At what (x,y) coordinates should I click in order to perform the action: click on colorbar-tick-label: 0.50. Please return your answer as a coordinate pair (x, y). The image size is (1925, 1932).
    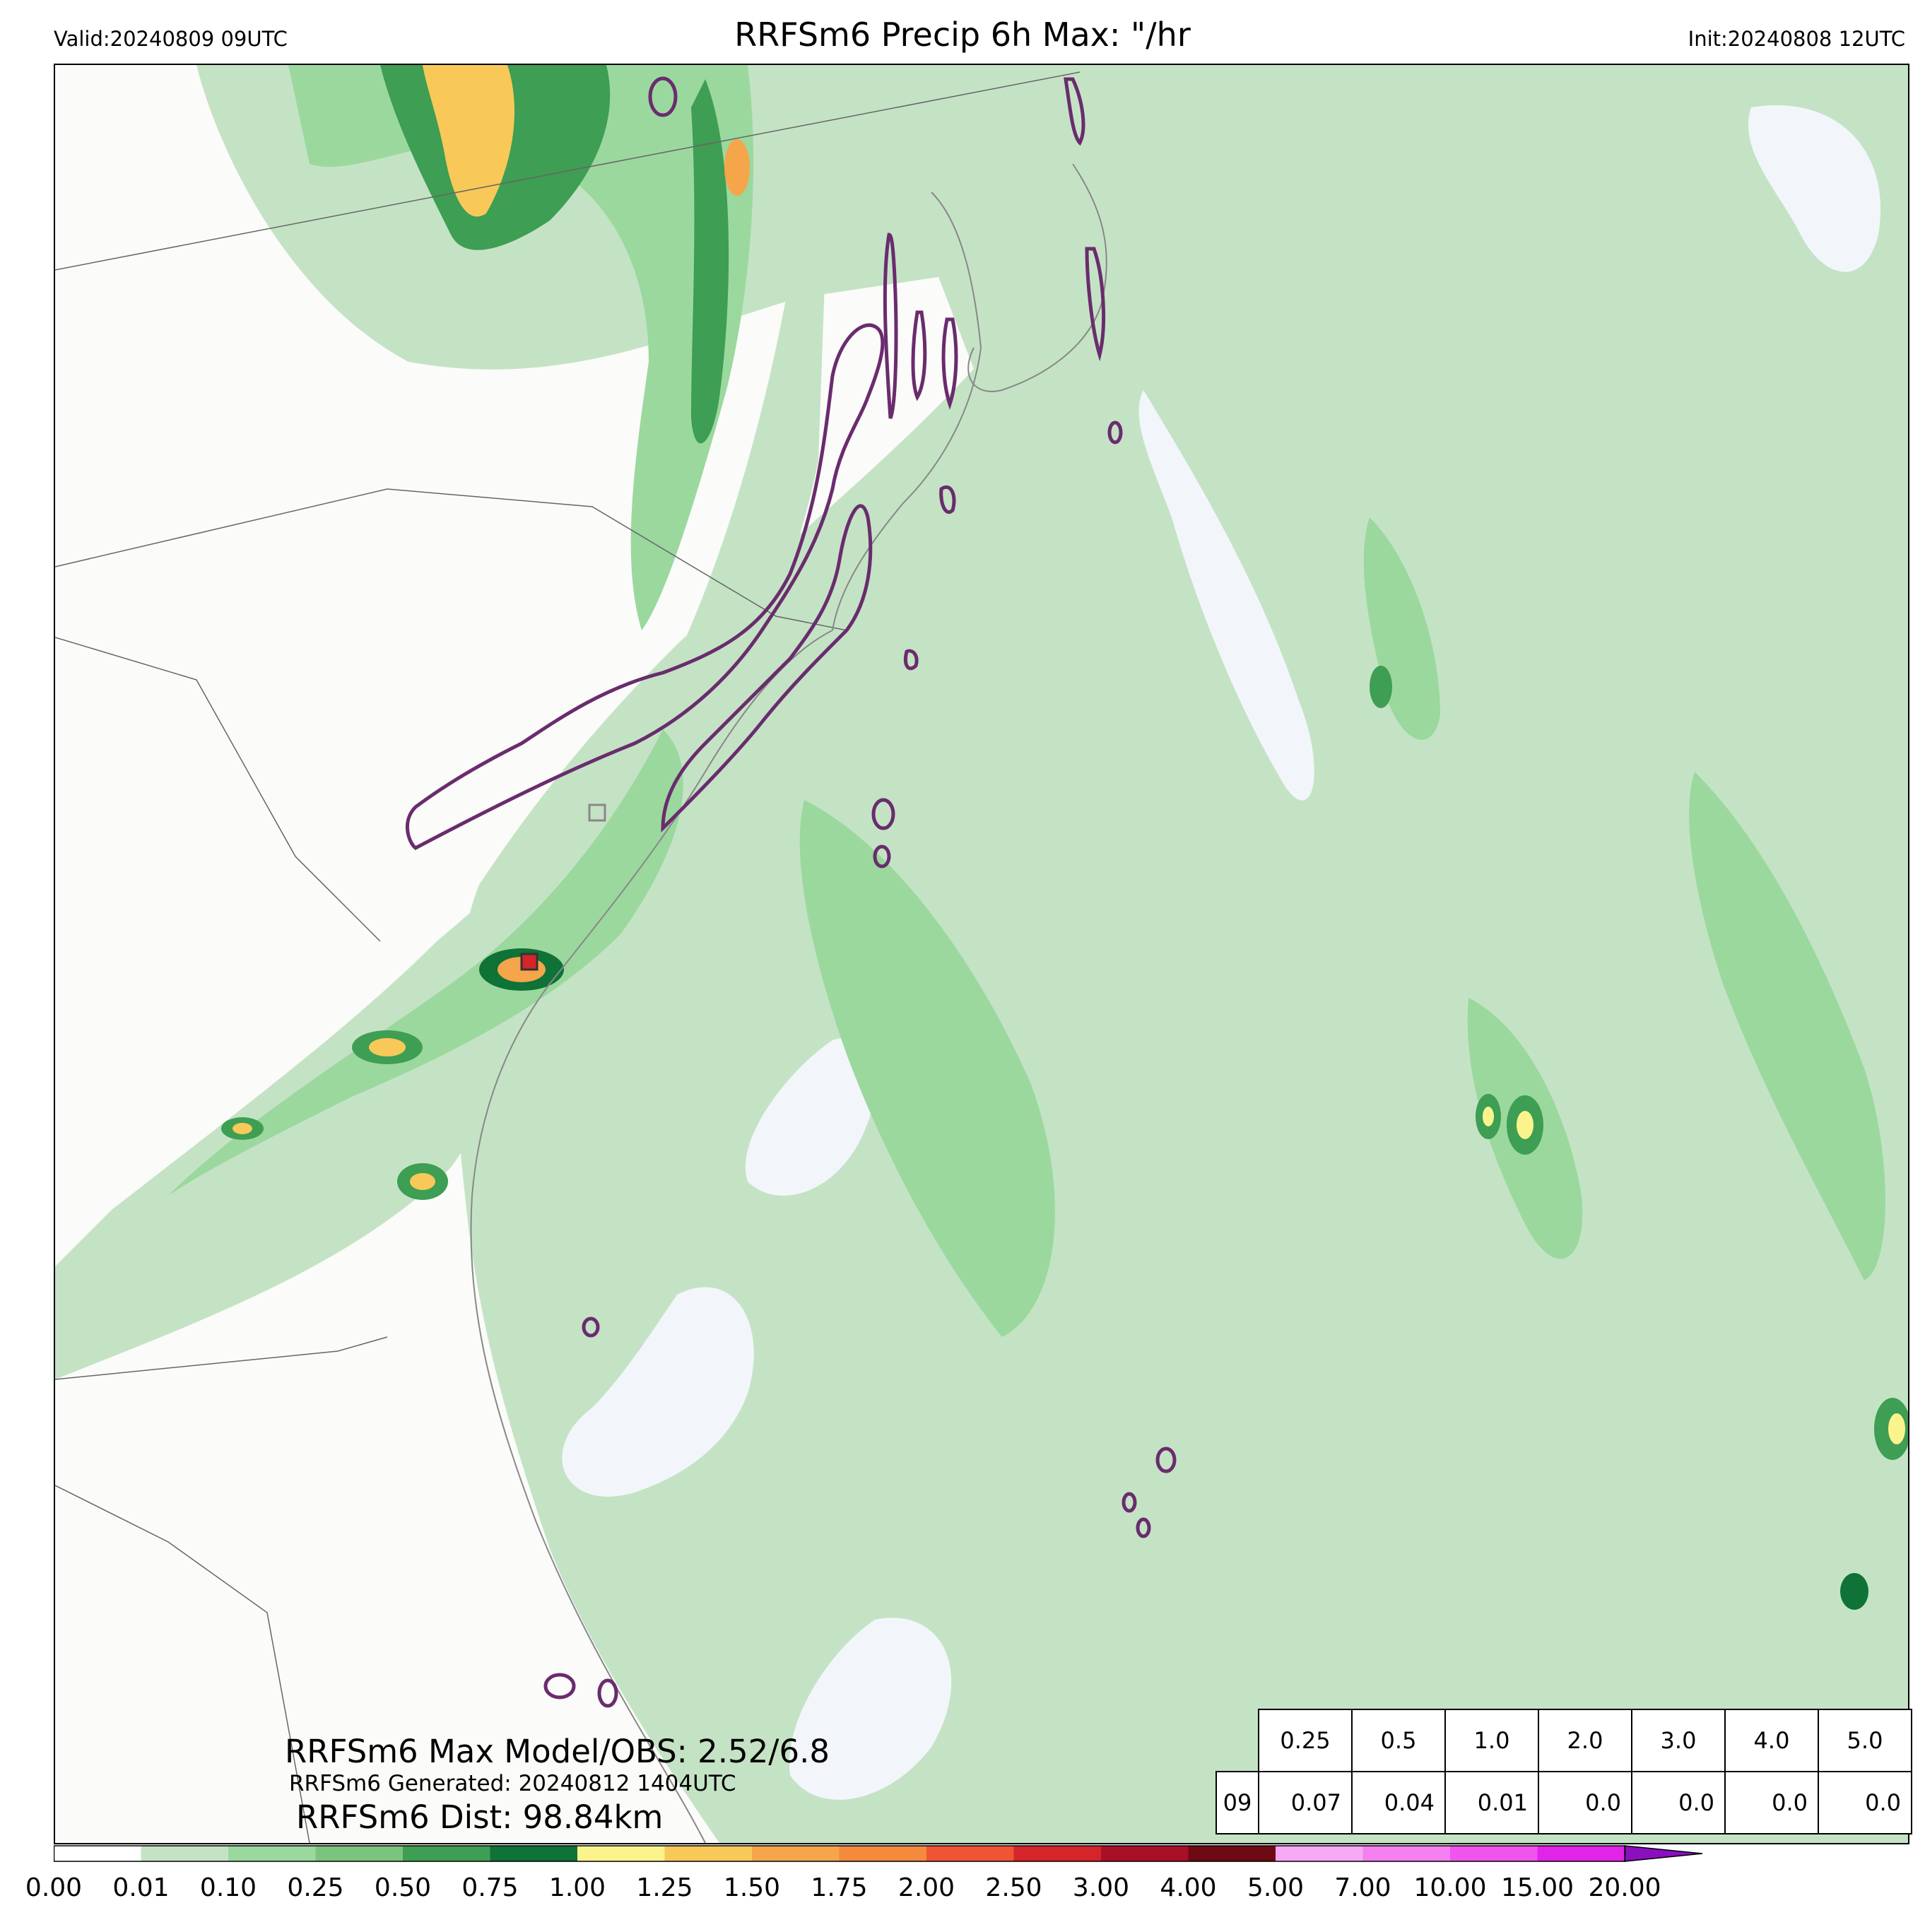
    Looking at the image, I should click on (403, 1888).